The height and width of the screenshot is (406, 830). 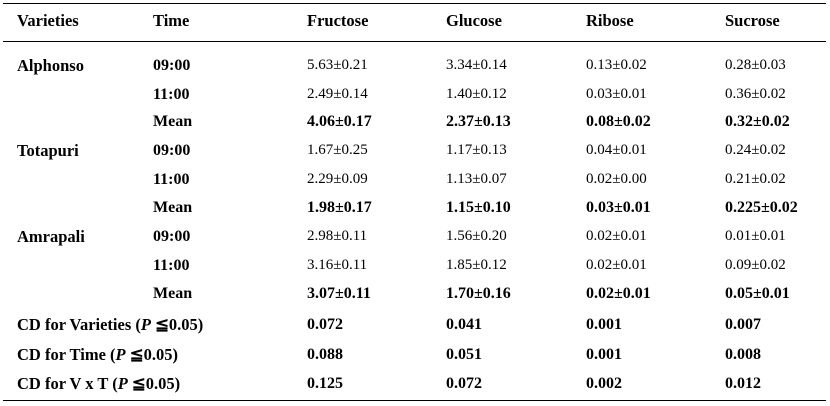 I want to click on header-time: Time, so click(x=171, y=20).